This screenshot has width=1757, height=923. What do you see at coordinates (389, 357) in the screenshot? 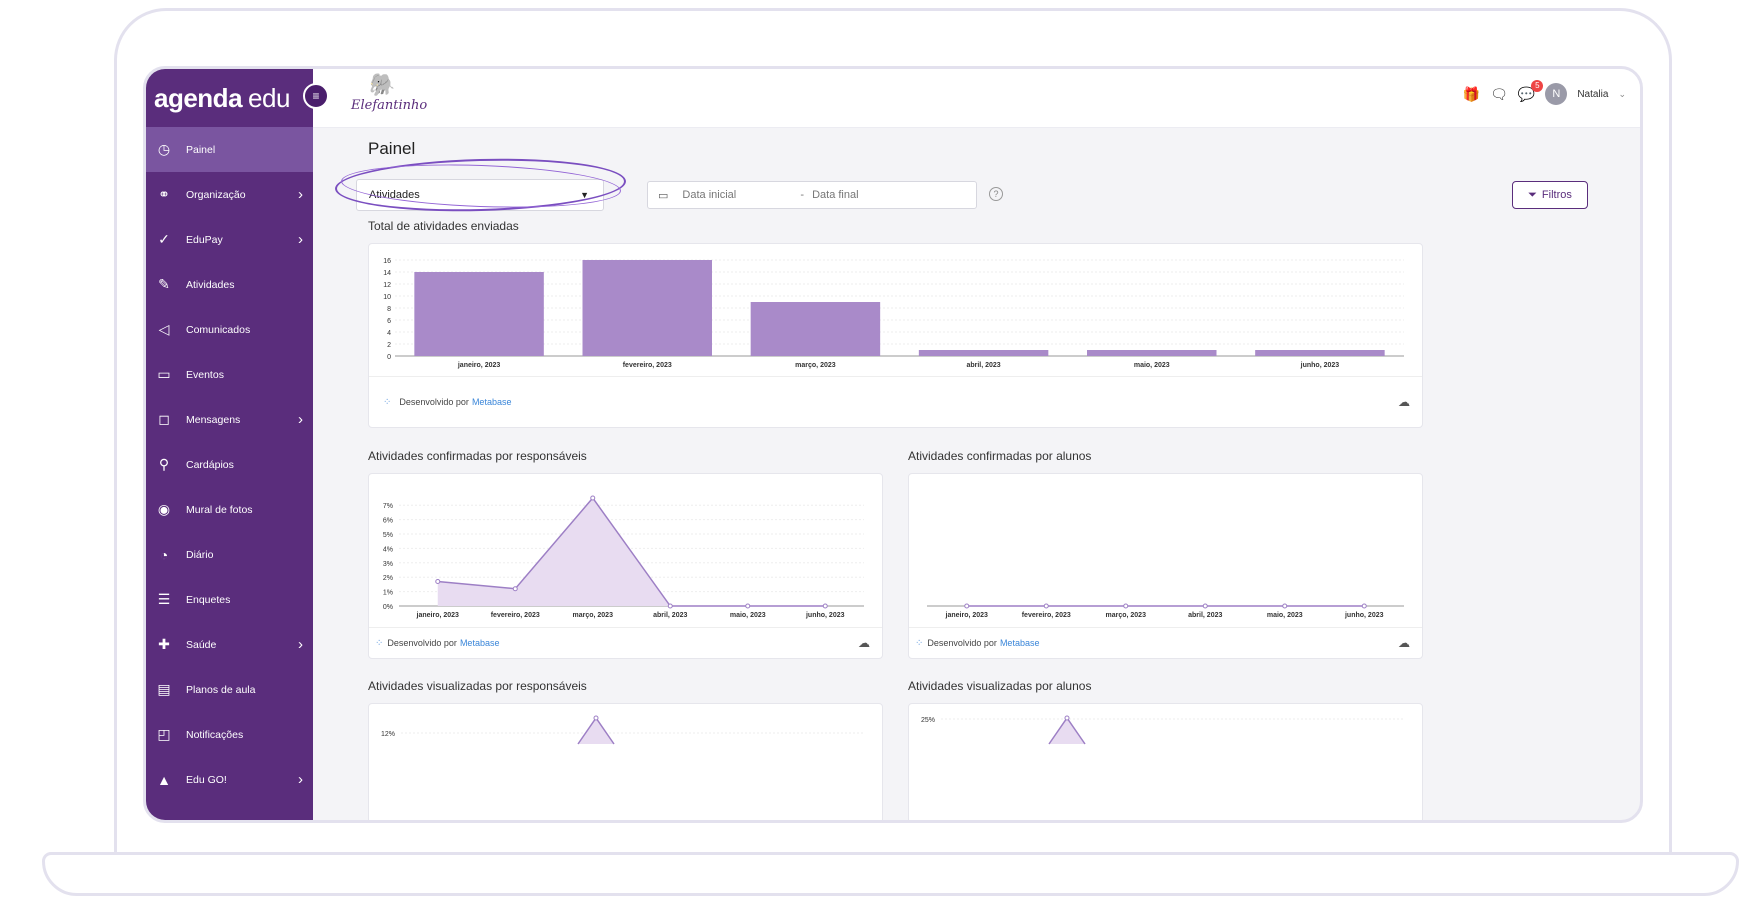
I see `y-tick-label: 0` at bounding box center [389, 357].